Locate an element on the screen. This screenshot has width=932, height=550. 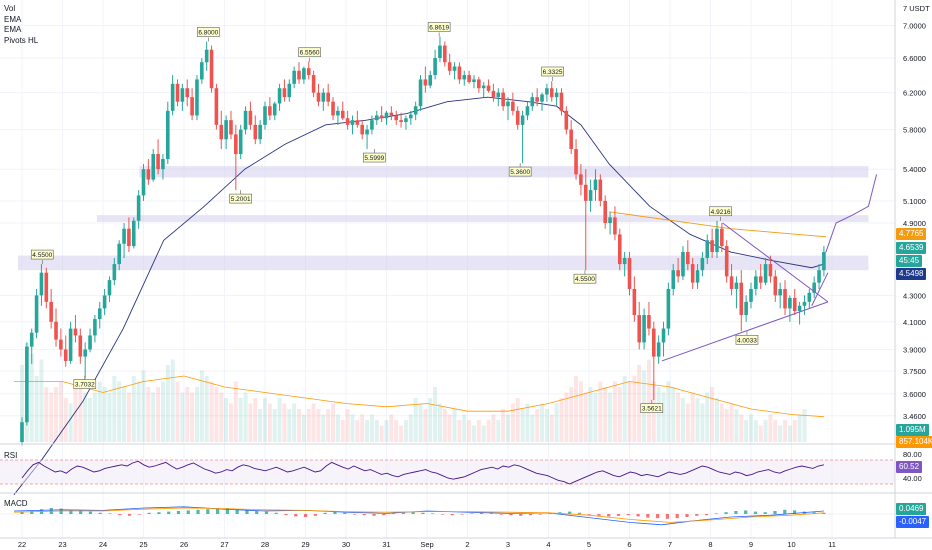
legend-item-pivots: Pivots HL is located at coordinates (21, 40).